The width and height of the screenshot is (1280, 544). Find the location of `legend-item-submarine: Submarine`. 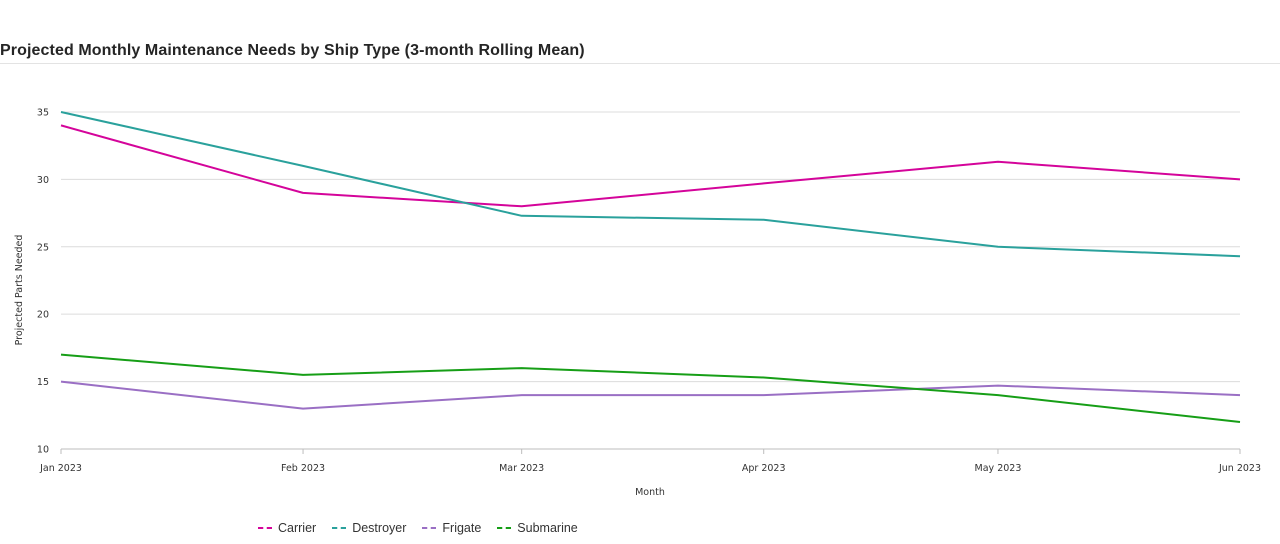

legend-item-submarine: Submarine is located at coordinates (537, 528).